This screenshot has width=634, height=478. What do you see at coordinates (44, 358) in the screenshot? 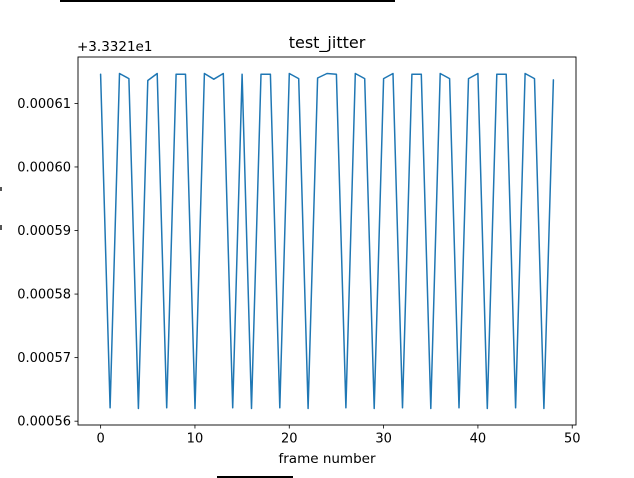
I see `y-tick-label: 0.00057` at bounding box center [44, 358].